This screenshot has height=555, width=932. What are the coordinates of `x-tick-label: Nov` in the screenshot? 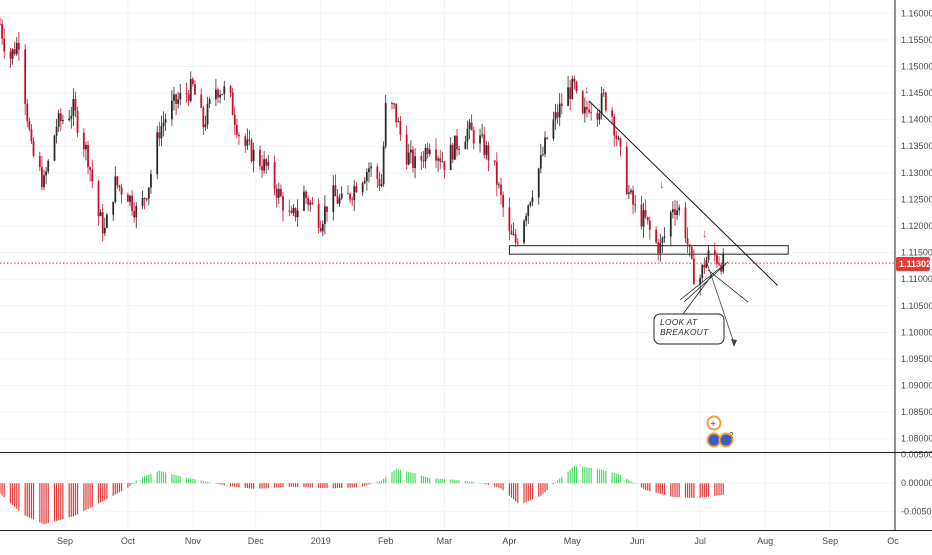 It's located at (193, 541).